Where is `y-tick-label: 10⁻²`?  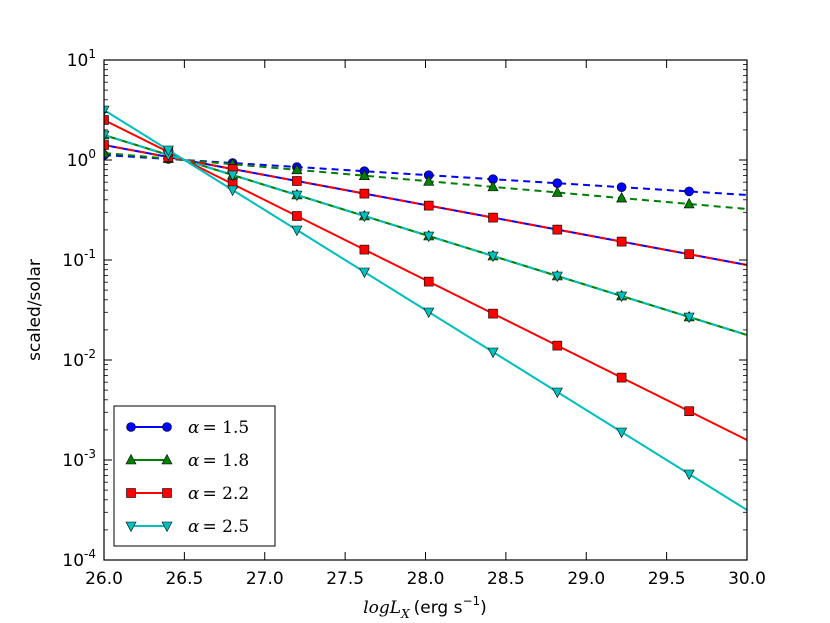 y-tick-label: 10⁻² is located at coordinates (79, 359).